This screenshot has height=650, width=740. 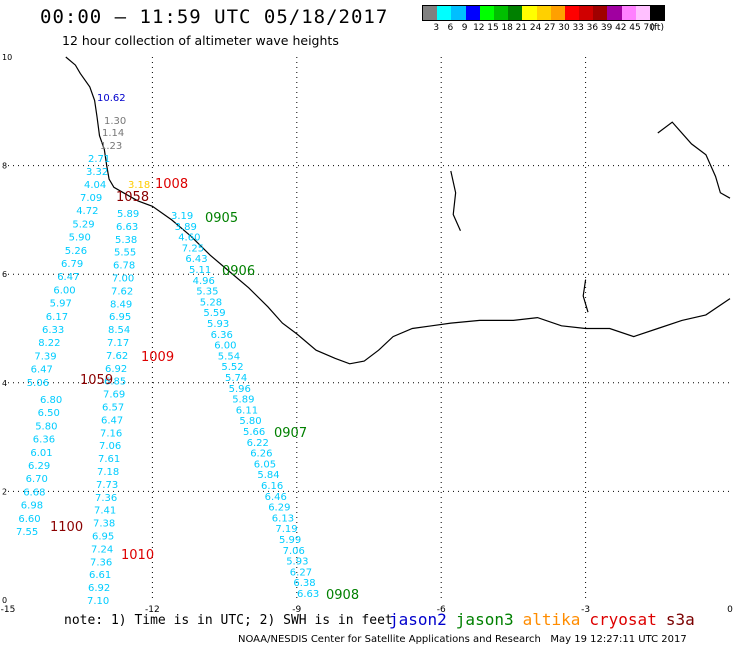 What do you see at coordinates (61, 304) in the screenshot?
I see `wave-height-label: 5.97` at bounding box center [61, 304].